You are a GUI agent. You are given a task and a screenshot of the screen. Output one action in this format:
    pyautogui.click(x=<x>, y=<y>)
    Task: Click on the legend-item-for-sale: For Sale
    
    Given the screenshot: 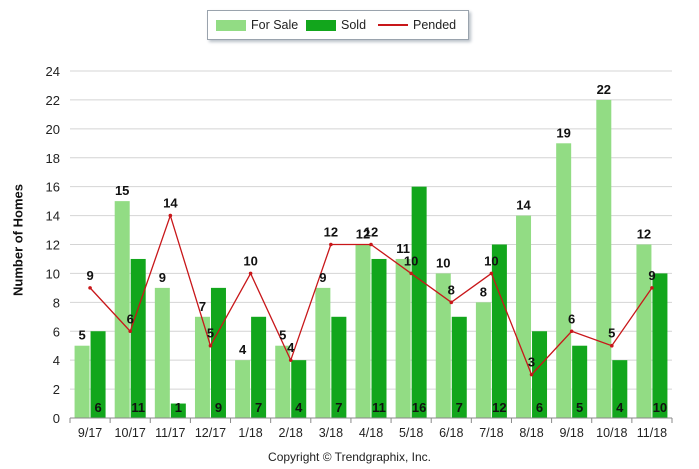 What is the action you would take?
    pyautogui.click(x=257, y=25)
    